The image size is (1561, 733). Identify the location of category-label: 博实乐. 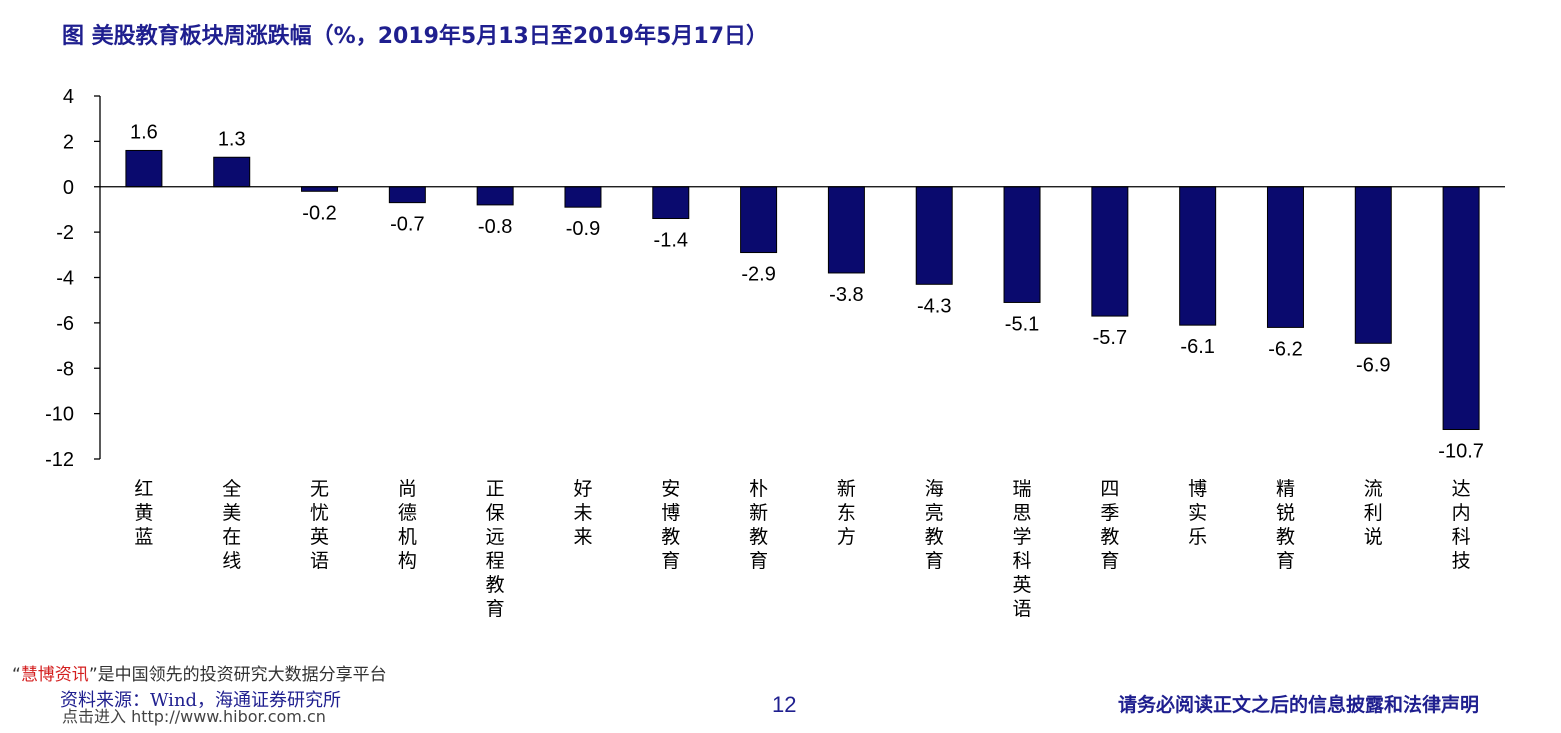
(1197, 513).